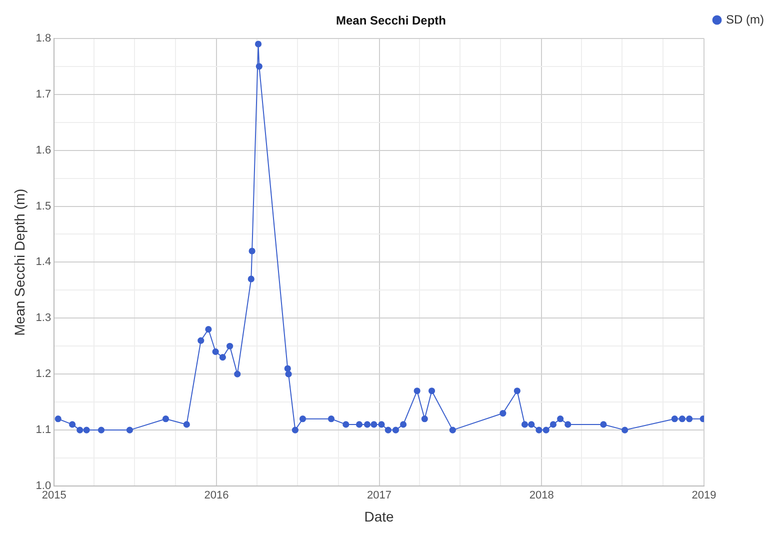 The height and width of the screenshot is (534, 780). What do you see at coordinates (379, 516) in the screenshot?
I see `x-axis-title: Date` at bounding box center [379, 516].